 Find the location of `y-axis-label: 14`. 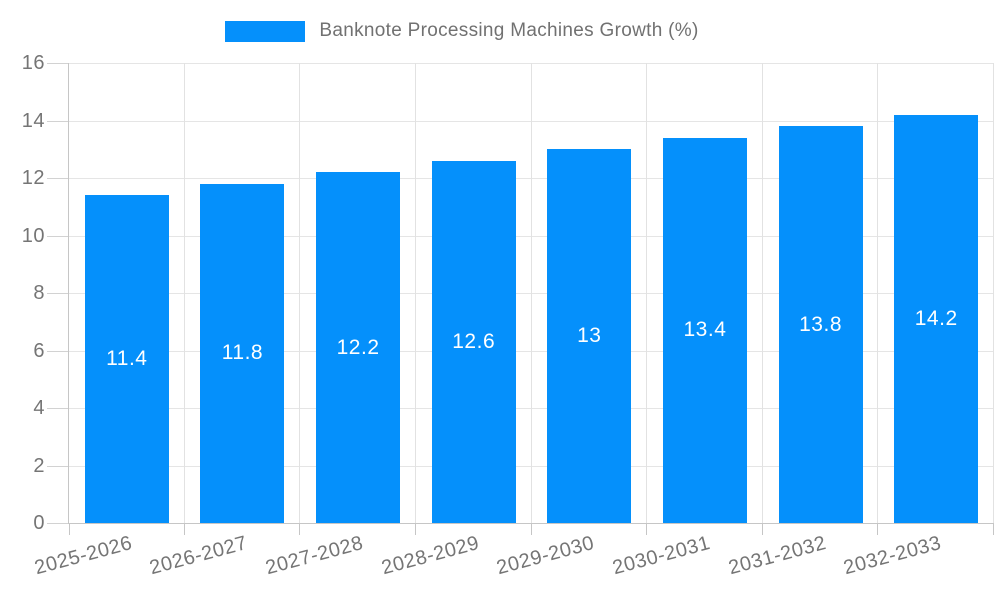

y-axis-label: 14 is located at coordinates (33, 120).